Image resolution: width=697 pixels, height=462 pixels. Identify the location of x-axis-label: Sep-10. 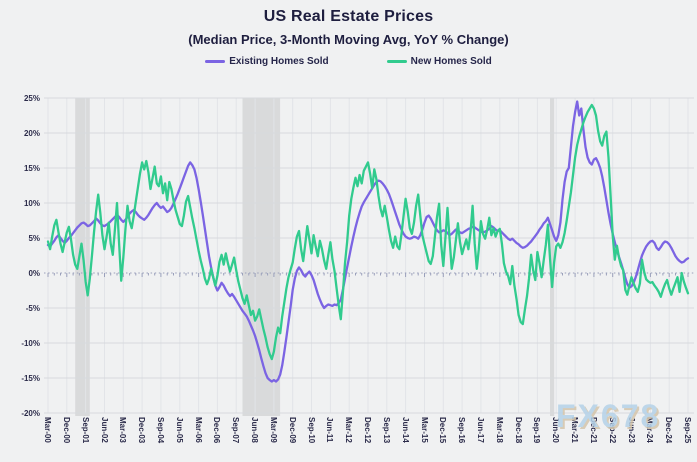
(311, 430).